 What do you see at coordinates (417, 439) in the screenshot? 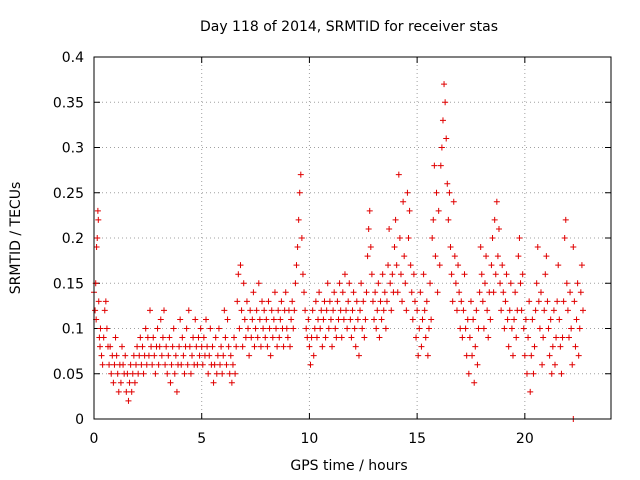
I see `x-tick-label: 15` at bounding box center [417, 439].